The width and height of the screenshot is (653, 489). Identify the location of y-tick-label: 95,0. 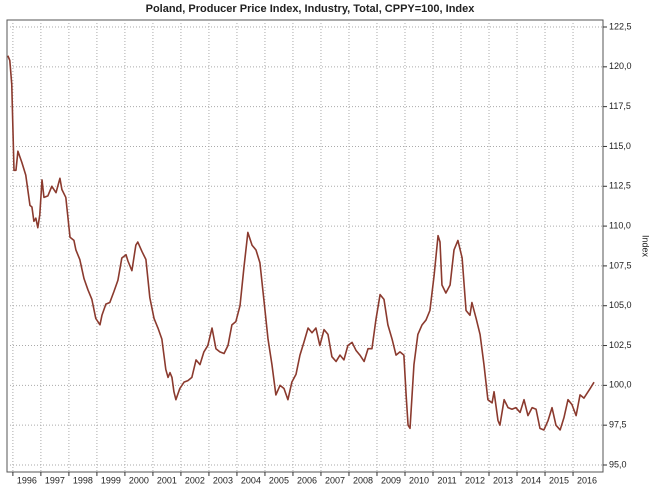
(618, 464).